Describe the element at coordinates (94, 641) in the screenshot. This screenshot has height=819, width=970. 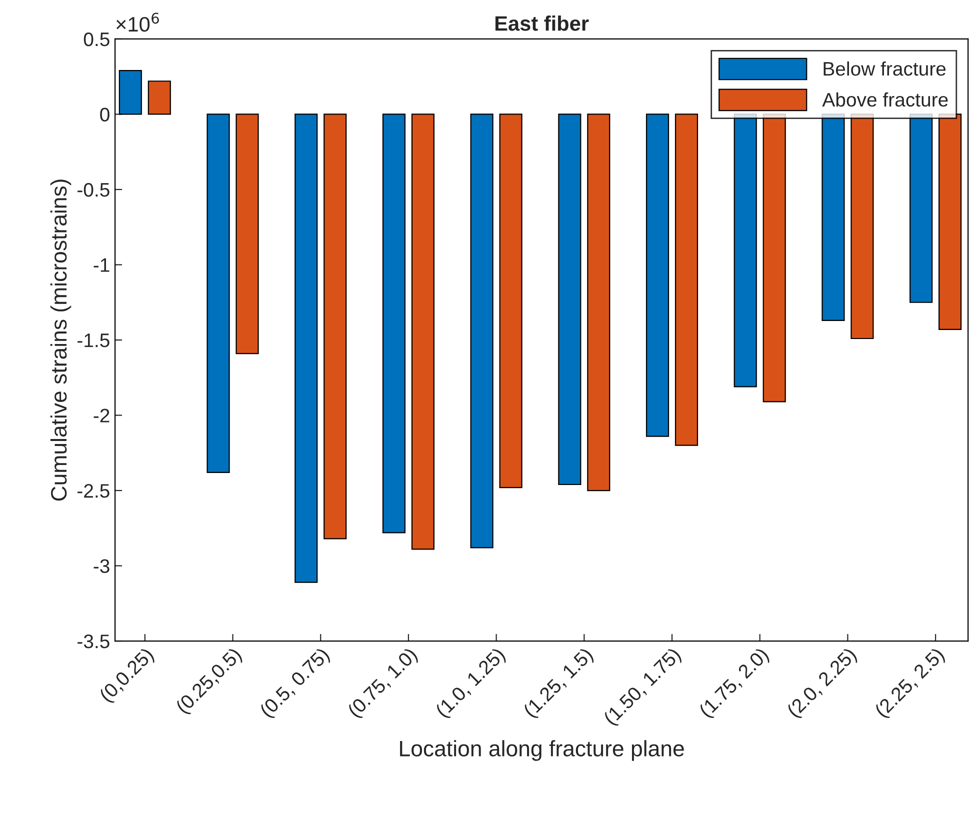
I see `y-tick-label: -3.5` at that location.